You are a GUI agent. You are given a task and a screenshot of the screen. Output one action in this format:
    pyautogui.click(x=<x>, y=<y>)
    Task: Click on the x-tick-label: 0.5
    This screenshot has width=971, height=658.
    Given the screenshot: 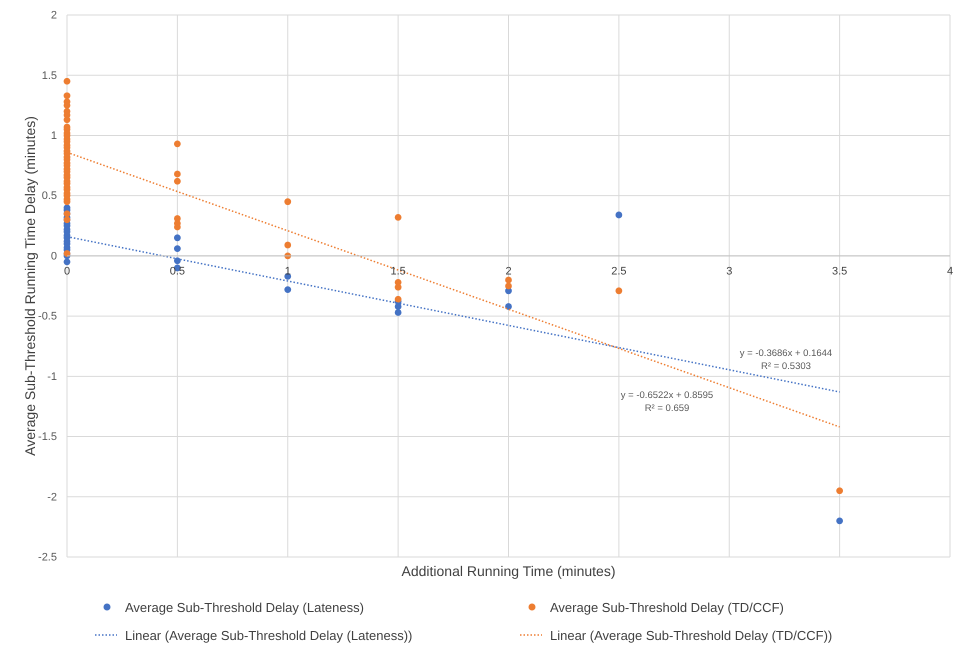 What is the action you would take?
    pyautogui.click(x=178, y=272)
    